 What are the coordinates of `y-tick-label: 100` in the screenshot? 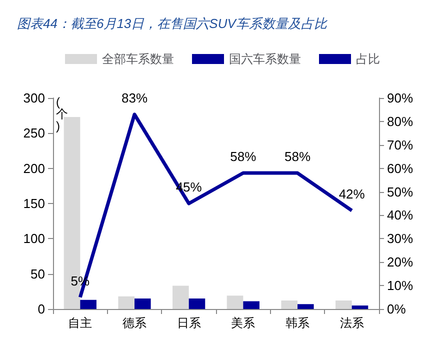 It's located at (34, 238).